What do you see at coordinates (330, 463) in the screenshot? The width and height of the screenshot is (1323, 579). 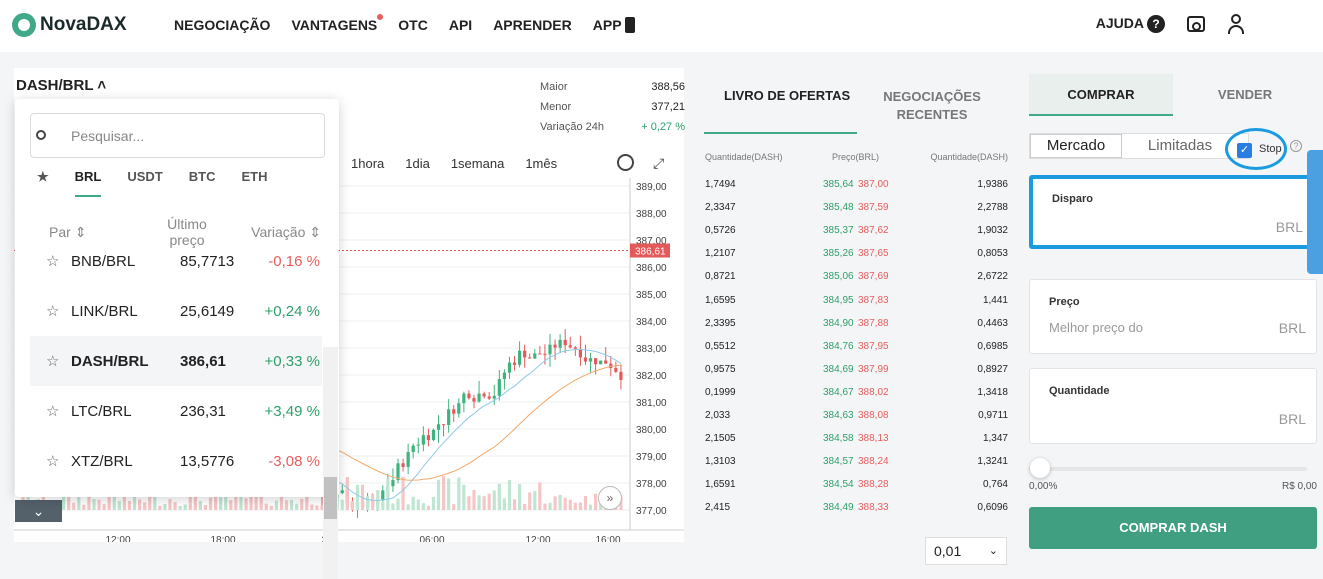 I see `scrollbar` at bounding box center [330, 463].